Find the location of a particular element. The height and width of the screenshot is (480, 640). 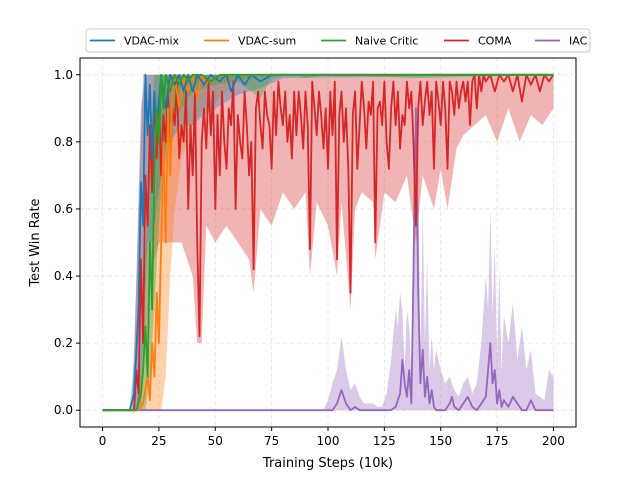

y-tick-label: 0.8 is located at coordinates (63, 142).